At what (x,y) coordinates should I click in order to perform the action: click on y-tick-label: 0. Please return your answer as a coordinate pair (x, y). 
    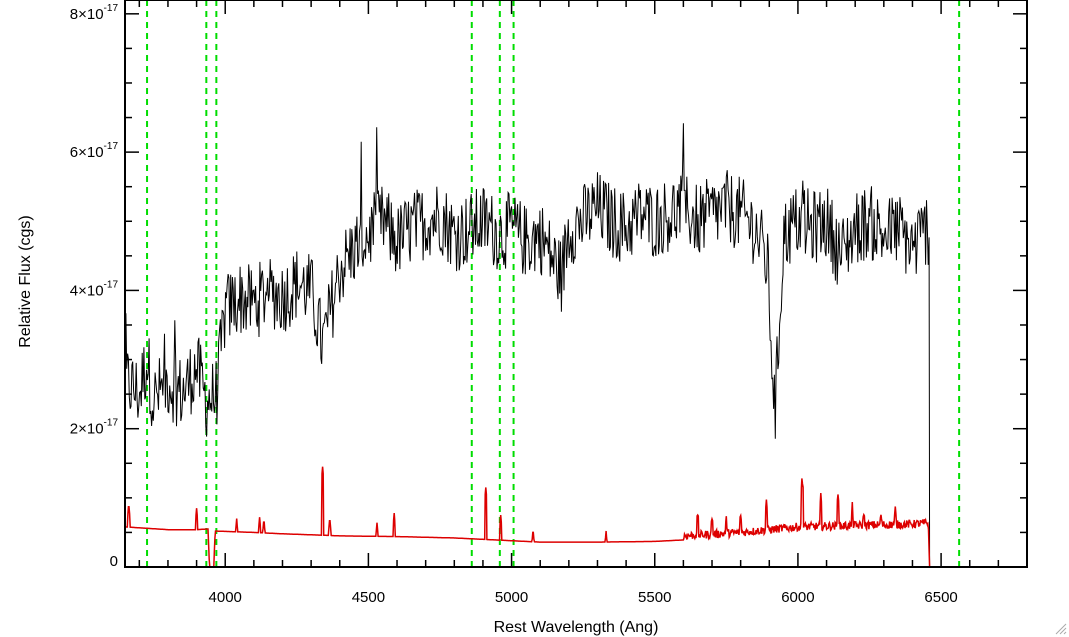
    Looking at the image, I should click on (114, 561).